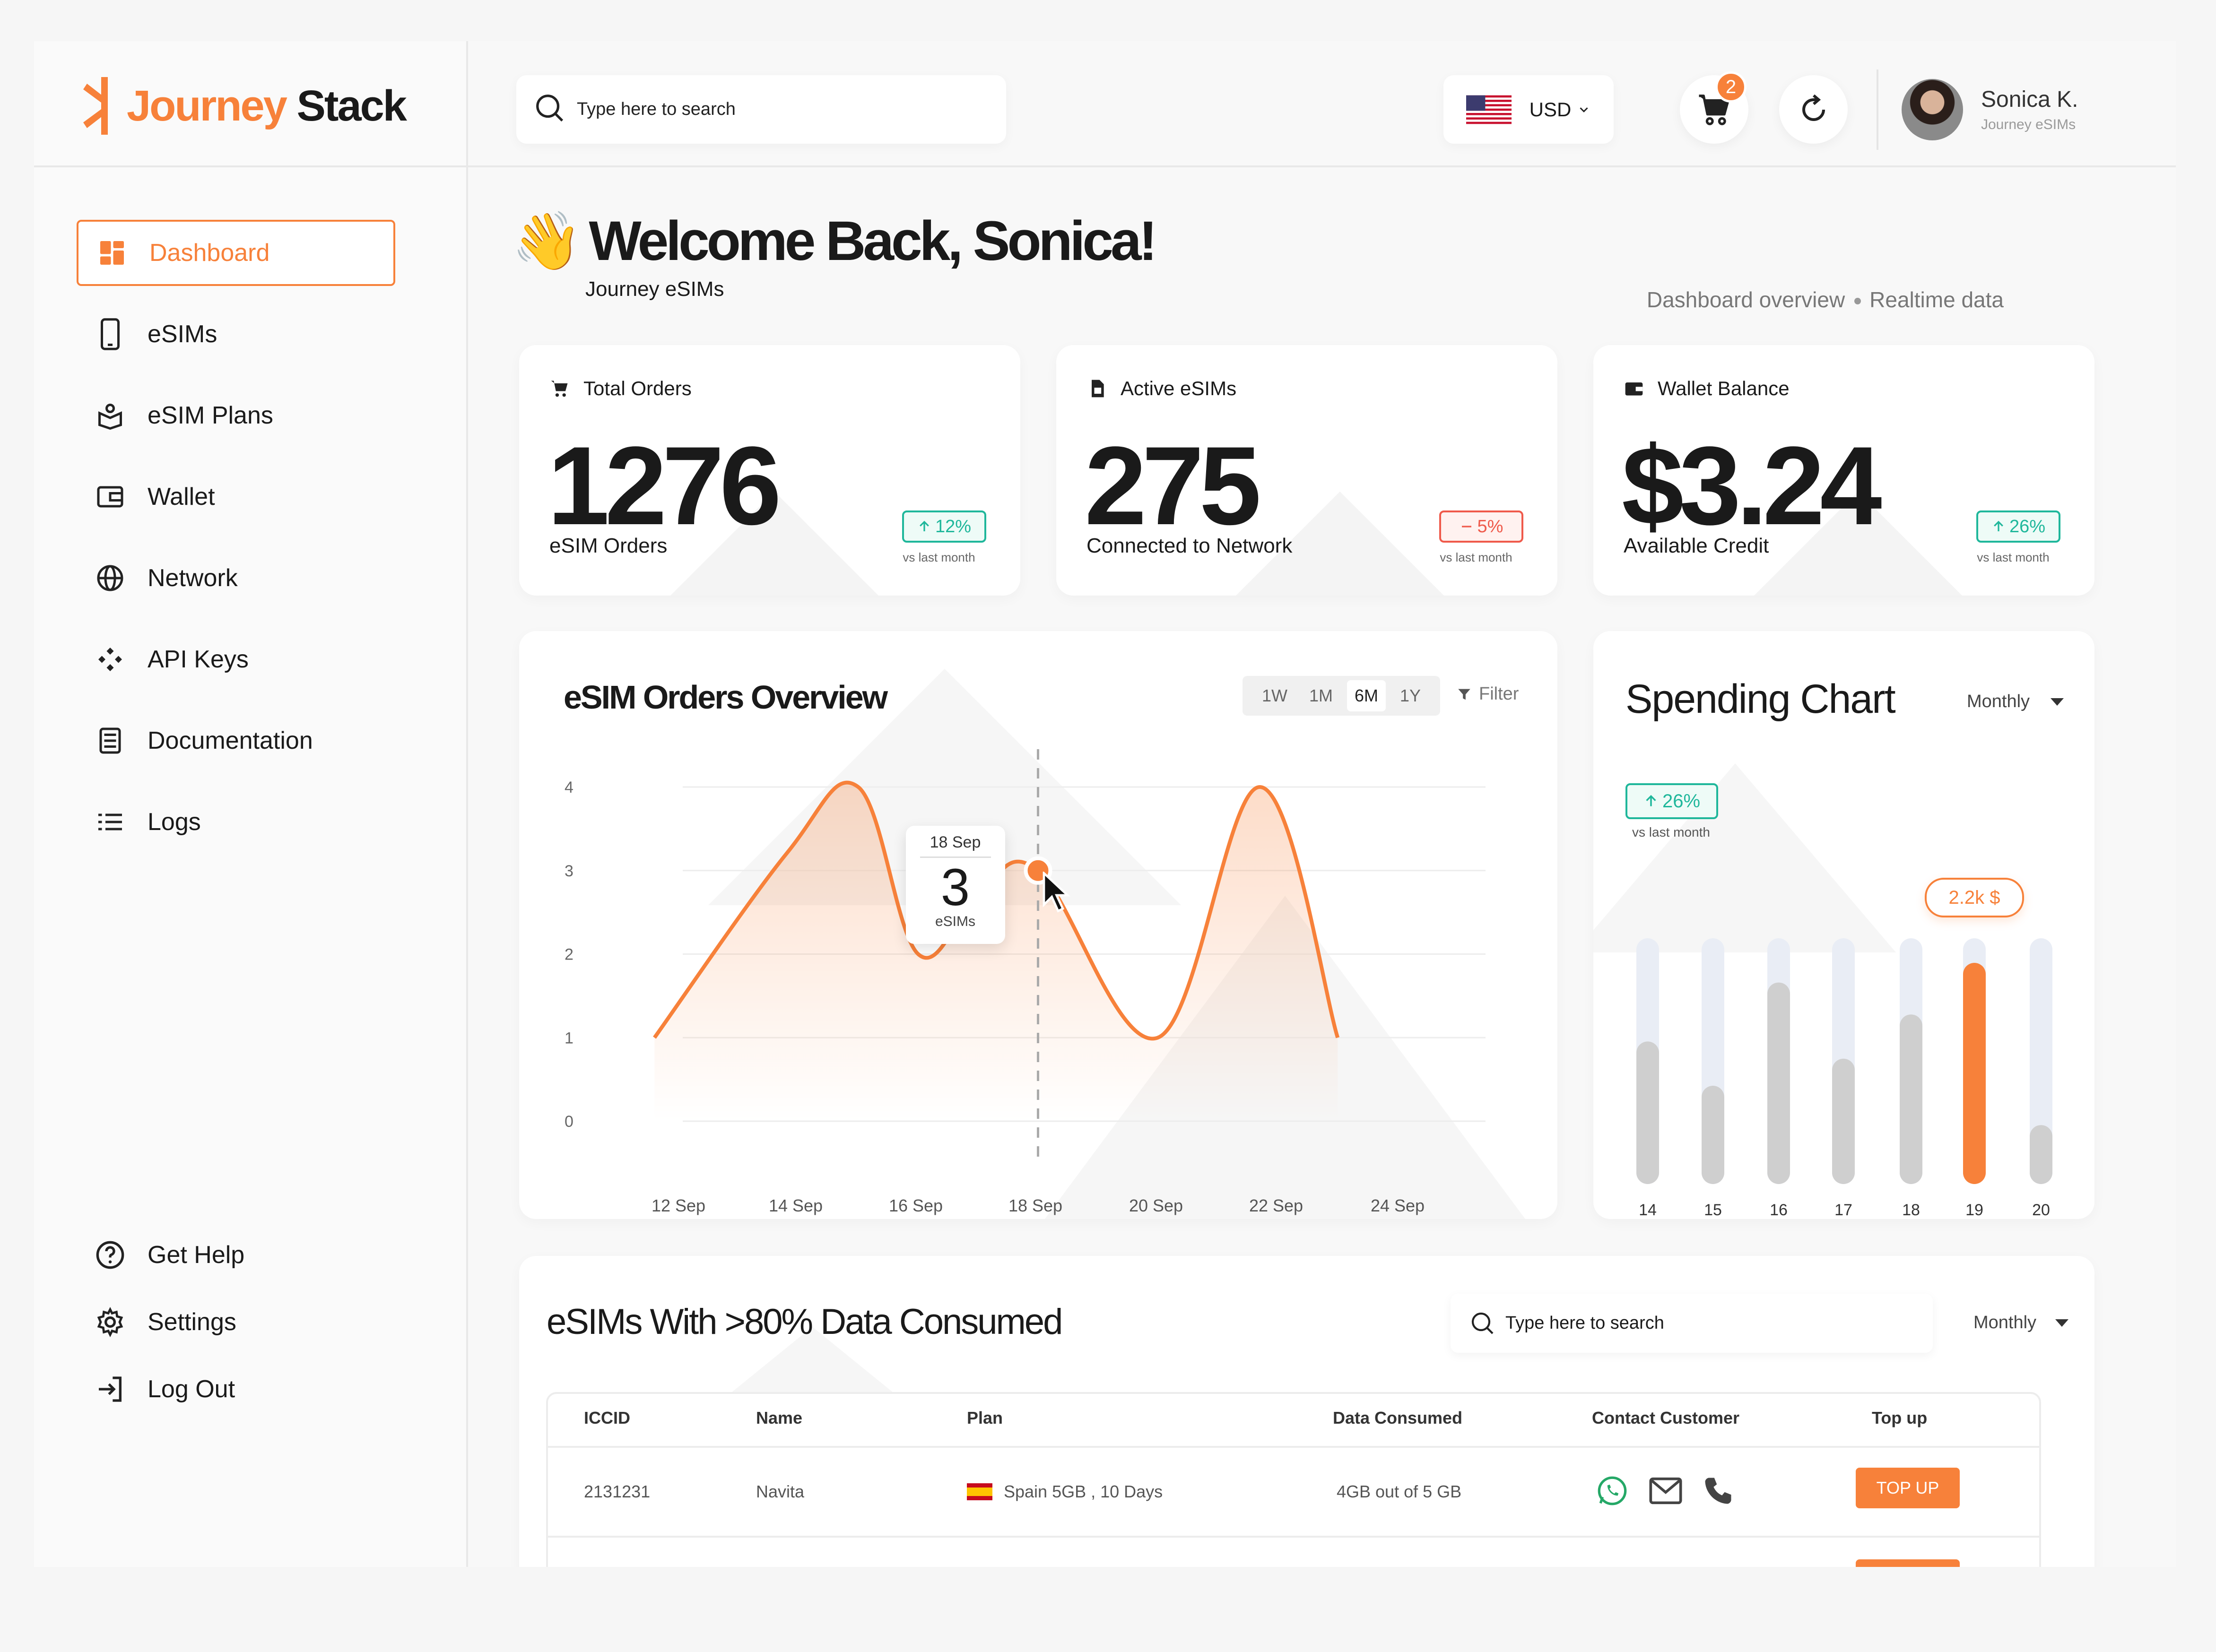 The height and width of the screenshot is (1652, 2216). What do you see at coordinates (779, 1417) in the screenshot?
I see `column-header-name: Name` at bounding box center [779, 1417].